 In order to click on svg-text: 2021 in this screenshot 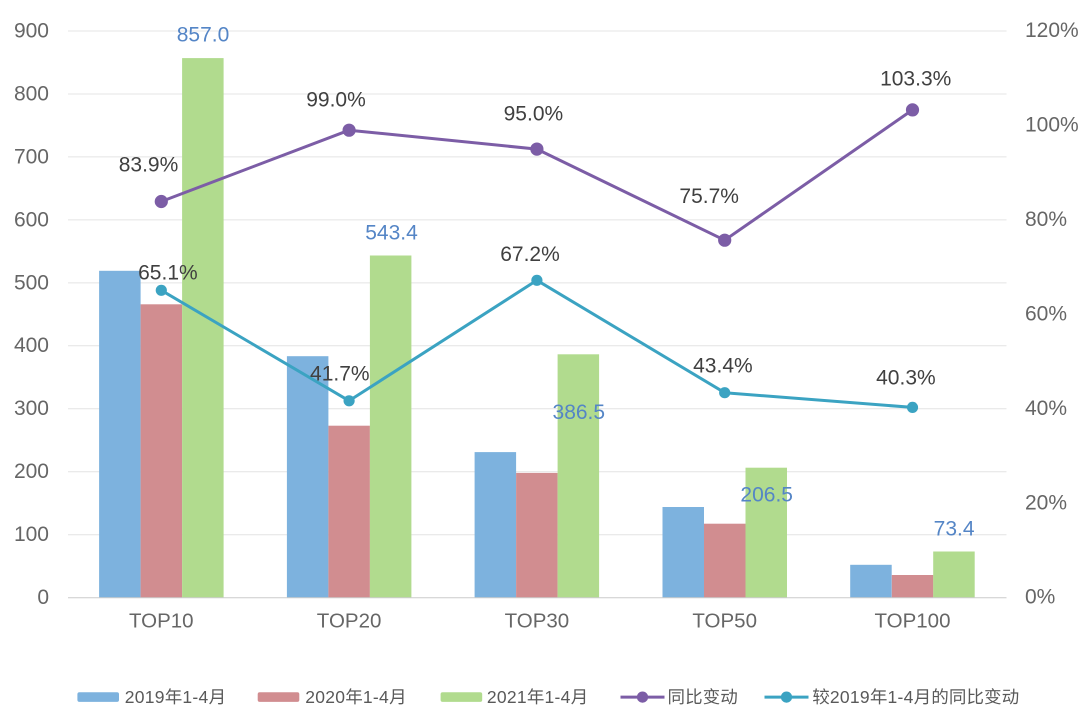, I will do `click(507, 697)`.